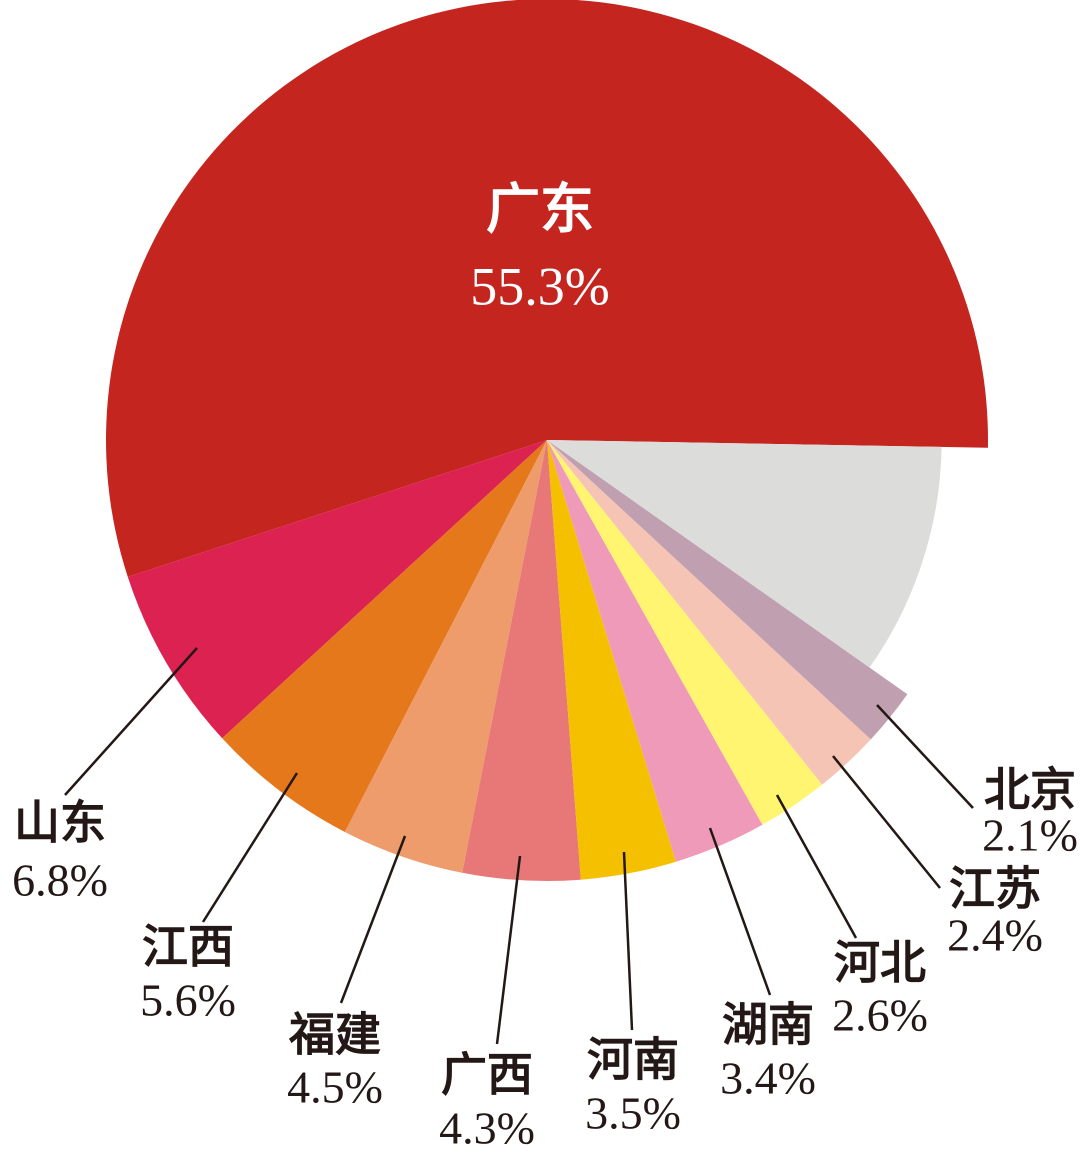 This screenshot has height=1153, width=1080. What do you see at coordinates (60, 823) in the screenshot?
I see `slice-name: 山东` at bounding box center [60, 823].